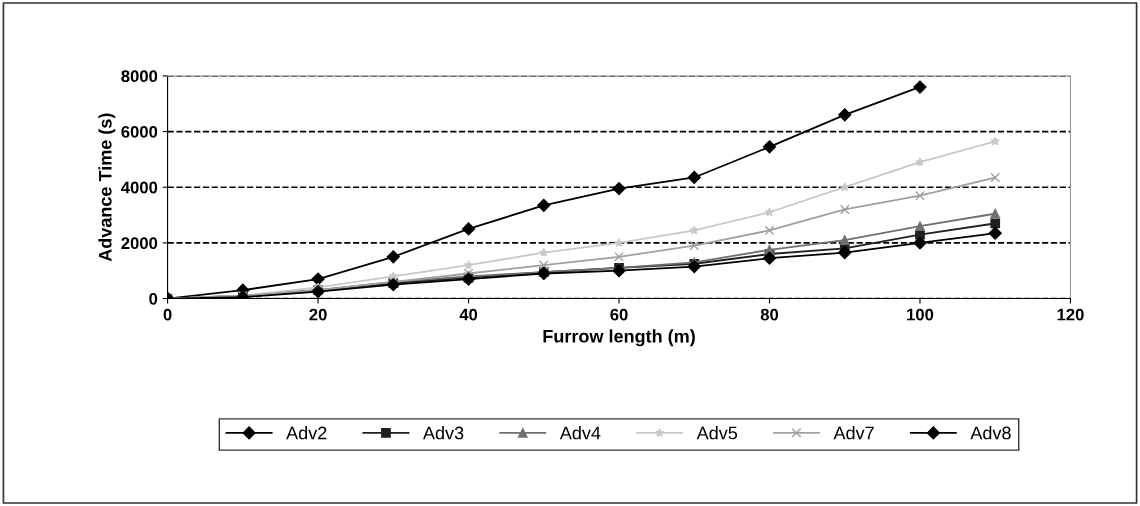 This screenshot has height=506, width=1140. Describe the element at coordinates (920, 314) in the screenshot. I see `x-tick-label: 100` at that location.